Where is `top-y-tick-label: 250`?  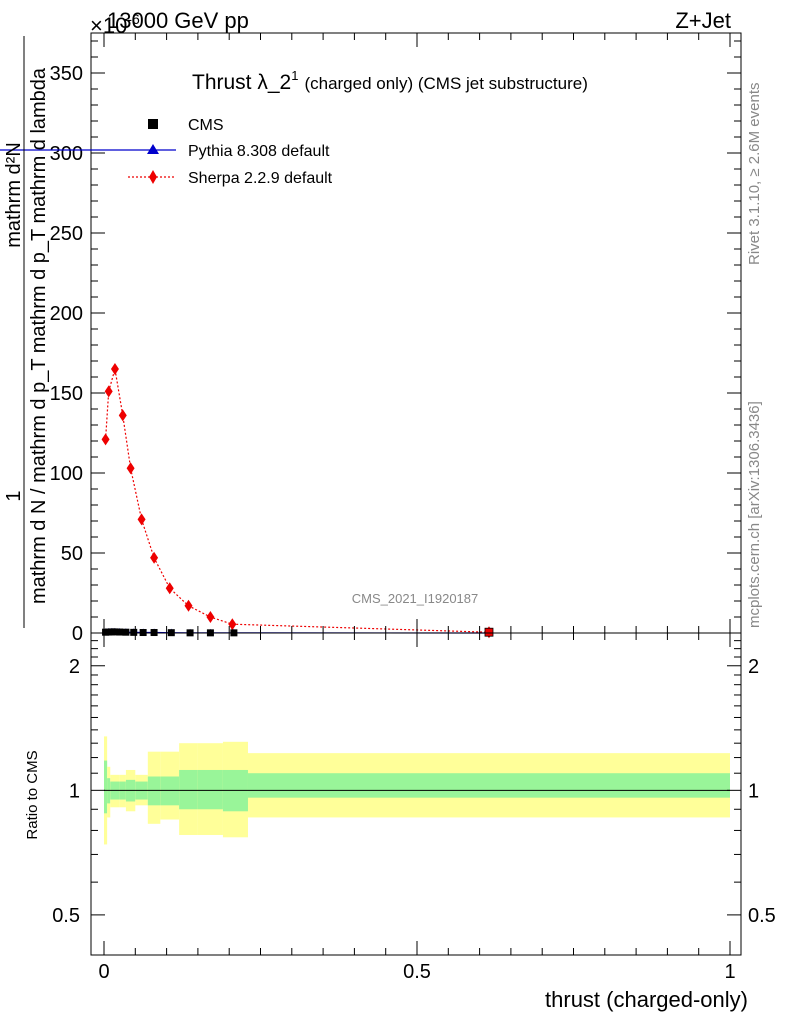 top-y-tick-label: 250 is located at coordinates (66, 234).